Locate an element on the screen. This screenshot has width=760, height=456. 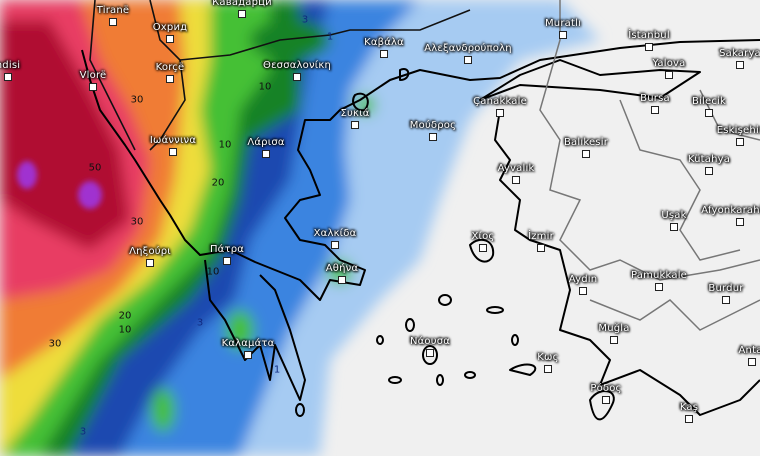
city-label: Tiranë is located at coordinates (113, 10).